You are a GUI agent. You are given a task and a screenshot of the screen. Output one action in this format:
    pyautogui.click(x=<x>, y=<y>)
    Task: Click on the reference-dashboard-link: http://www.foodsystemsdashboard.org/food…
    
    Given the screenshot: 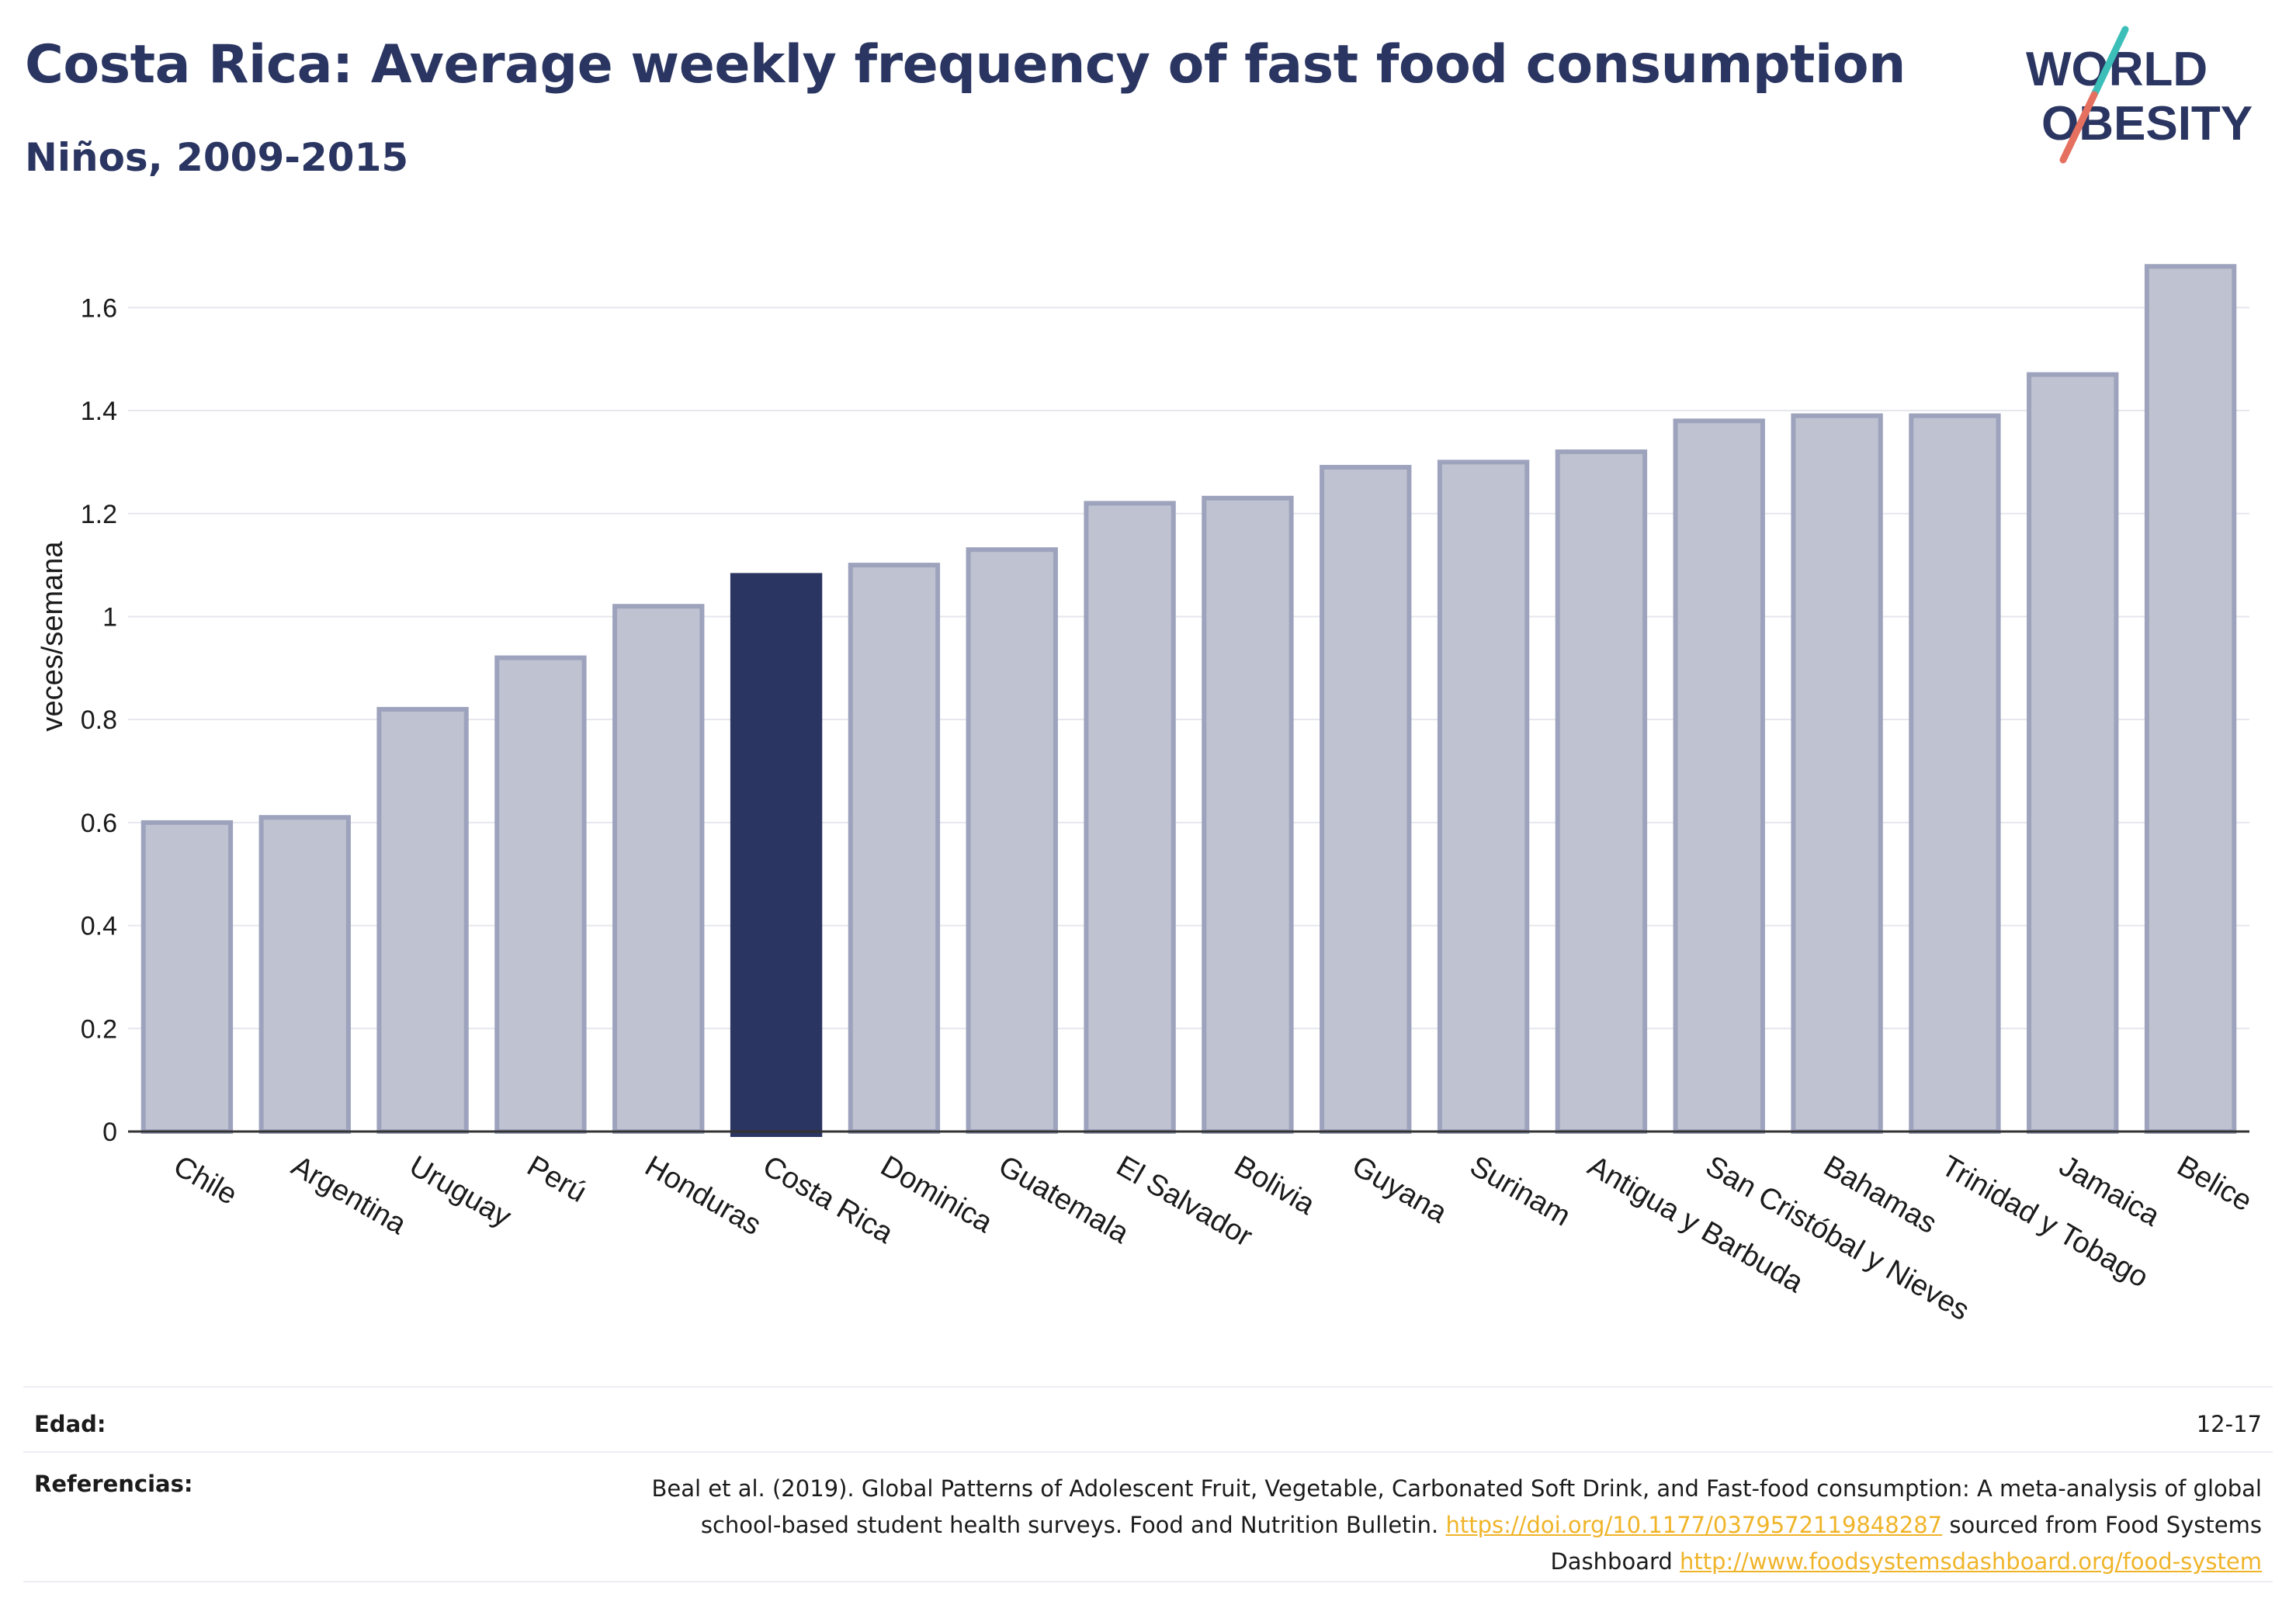 What is the action you would take?
    pyautogui.click(x=1971, y=1561)
    